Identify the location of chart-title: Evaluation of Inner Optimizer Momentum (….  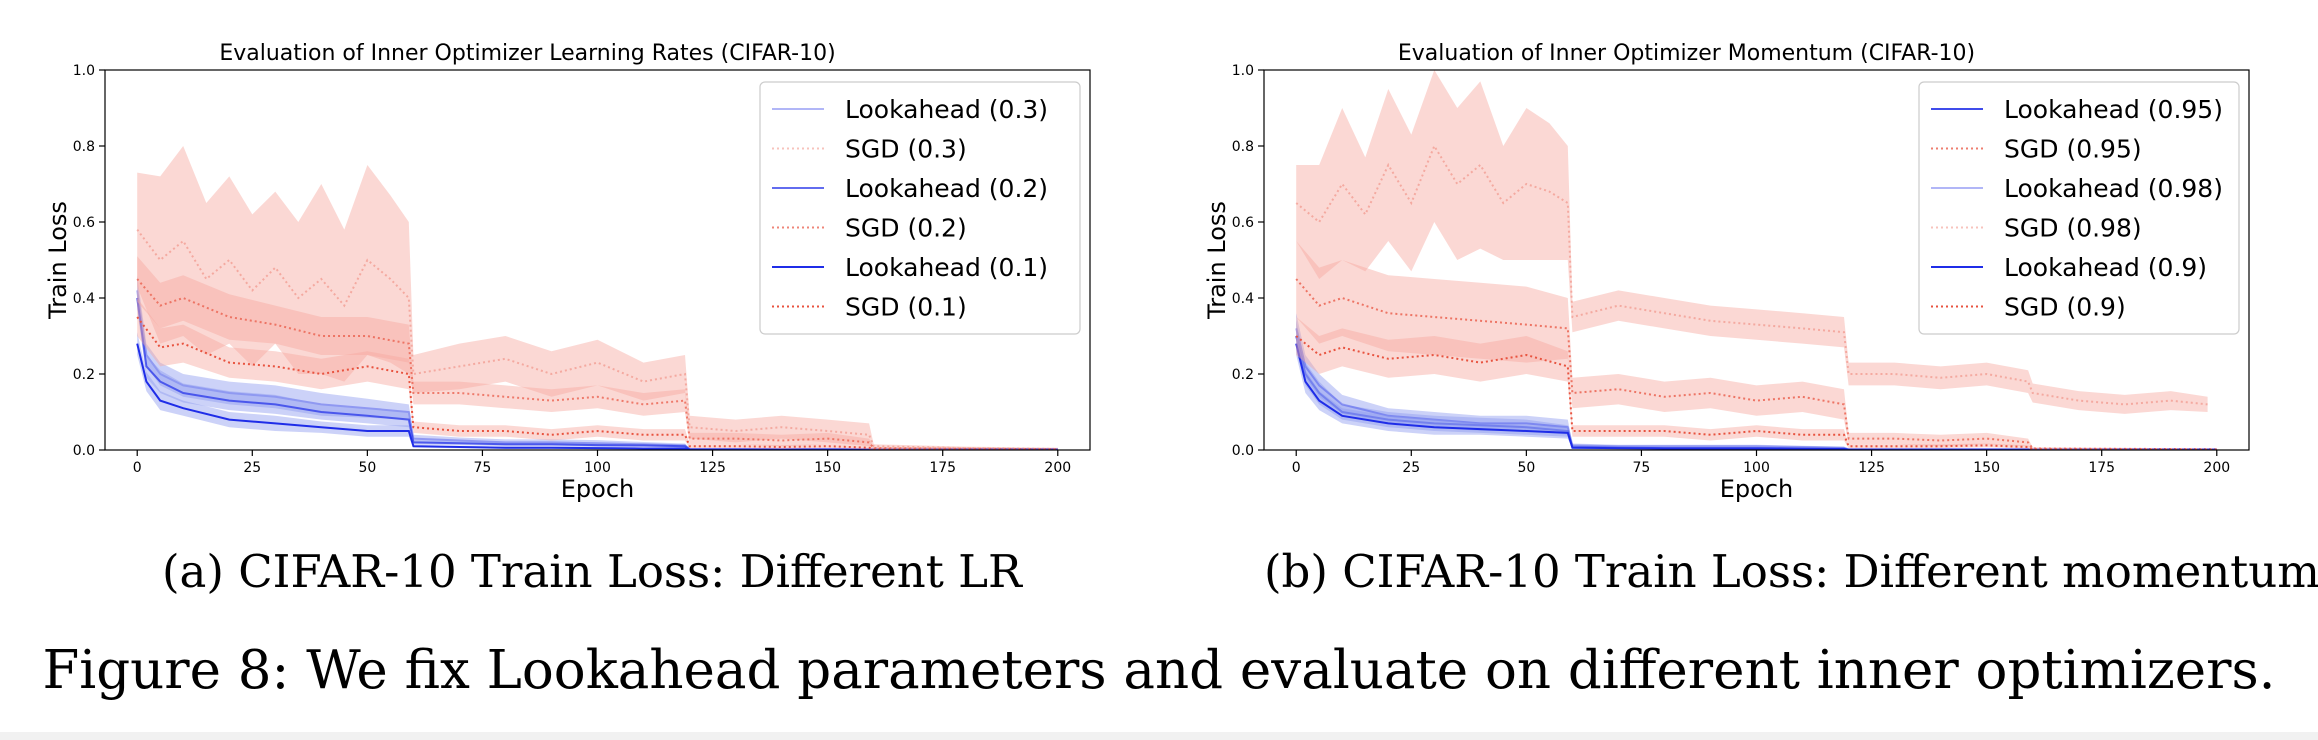
(1686, 53).